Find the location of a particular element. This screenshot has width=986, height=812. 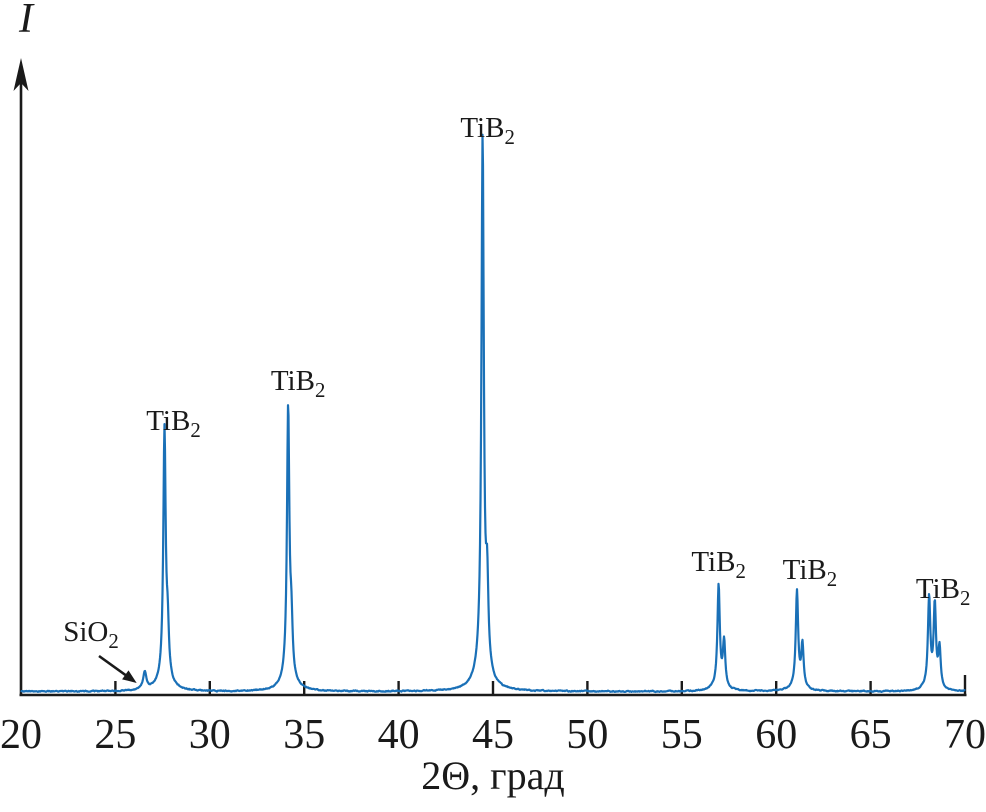

x-tick-label: 20 is located at coordinates (21, 735).